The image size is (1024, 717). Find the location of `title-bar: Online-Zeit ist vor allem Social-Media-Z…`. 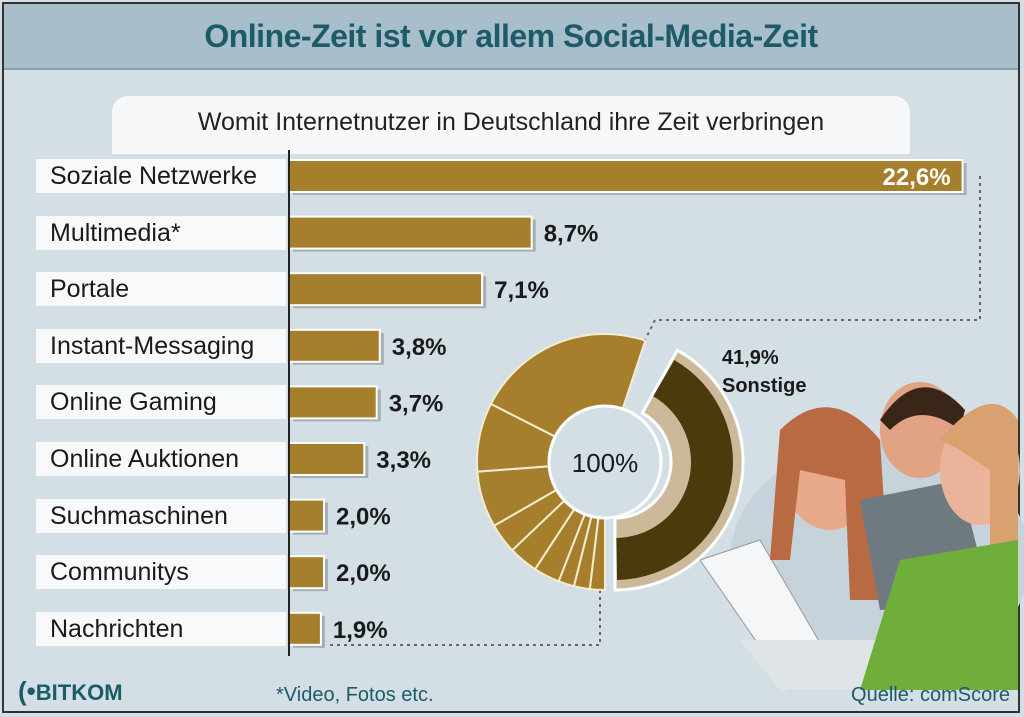

title-bar: Online-Zeit ist vor allem Social-Media-Z… is located at coordinates (511, 37).